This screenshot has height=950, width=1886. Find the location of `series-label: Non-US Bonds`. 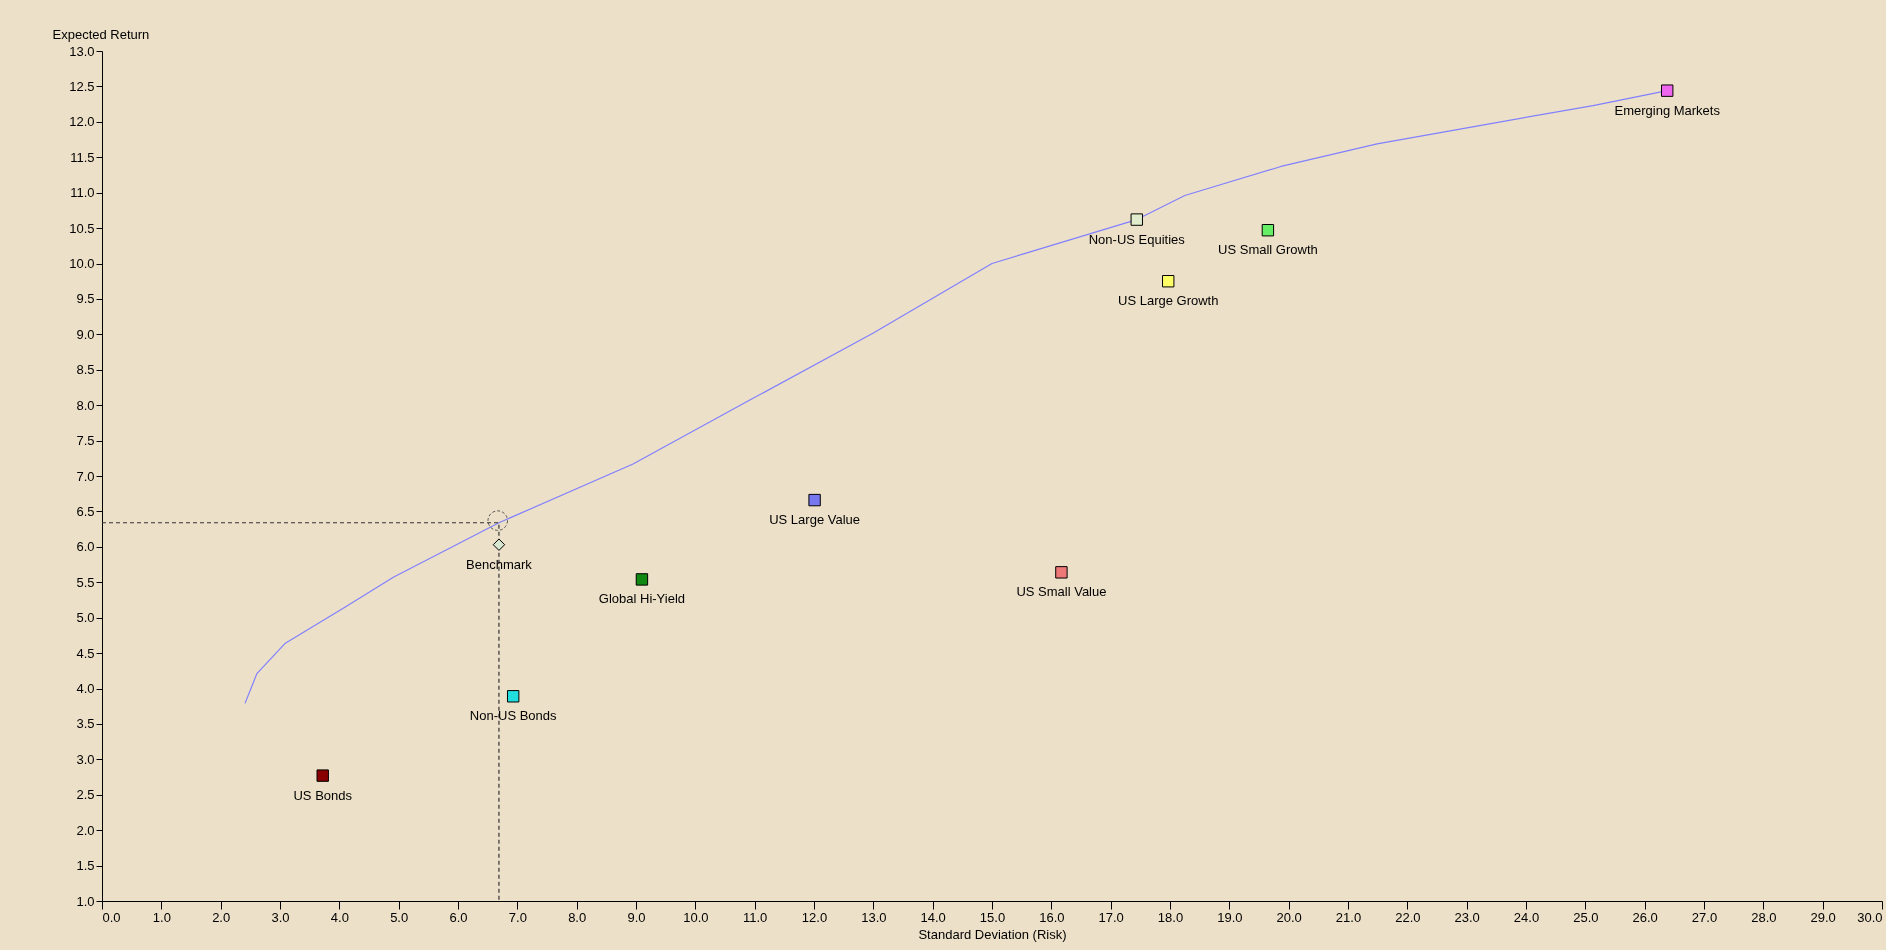

series-label: Non-US Bonds is located at coordinates (513, 716).